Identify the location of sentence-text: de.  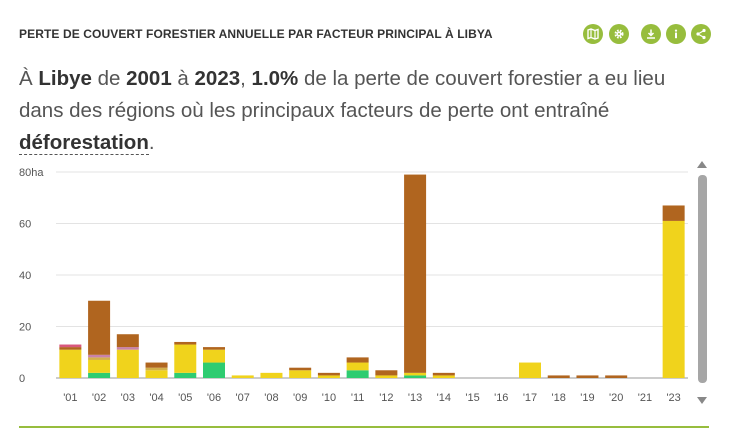
(109, 78).